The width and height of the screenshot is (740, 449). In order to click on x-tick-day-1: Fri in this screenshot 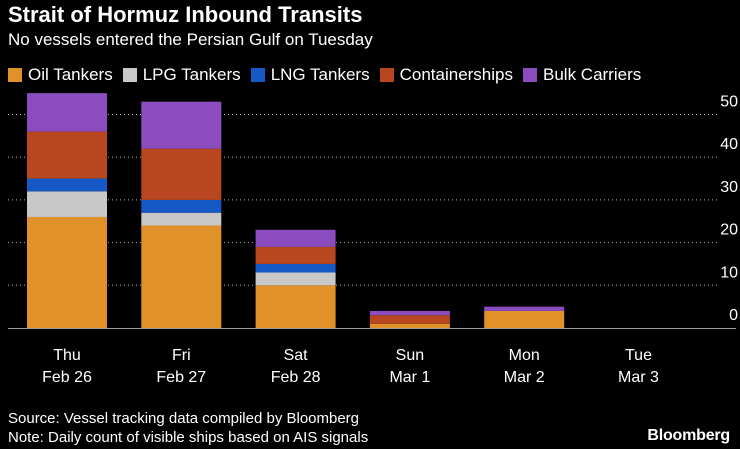, I will do `click(181, 355)`.